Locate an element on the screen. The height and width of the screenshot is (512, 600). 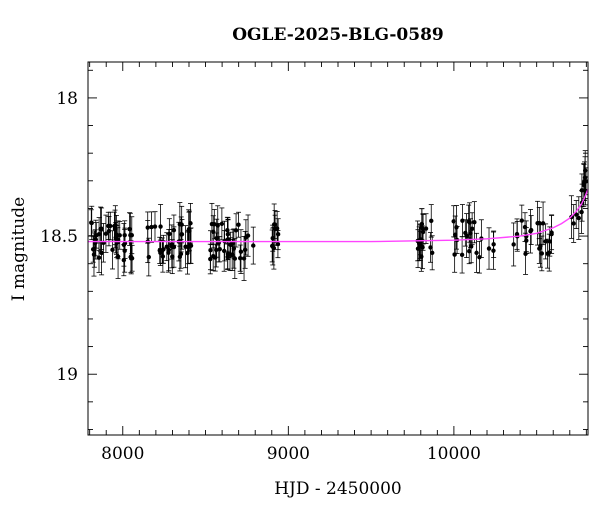
chart-title: OGLE-2025-BLG-0589 is located at coordinates (338, 35).